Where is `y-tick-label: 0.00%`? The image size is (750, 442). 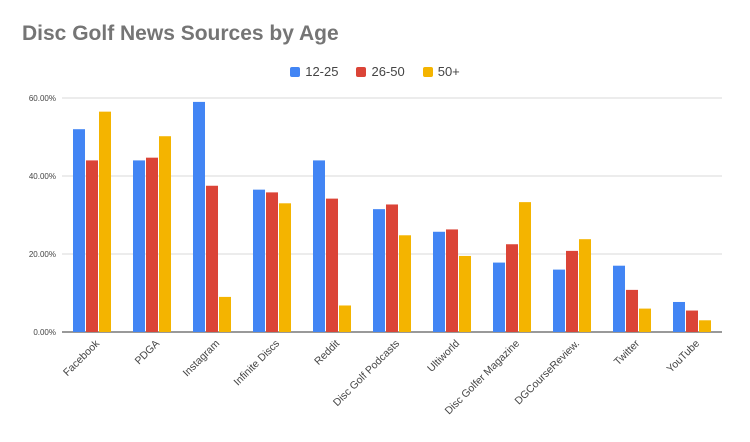
y-tick-label: 0.00% is located at coordinates (44, 332).